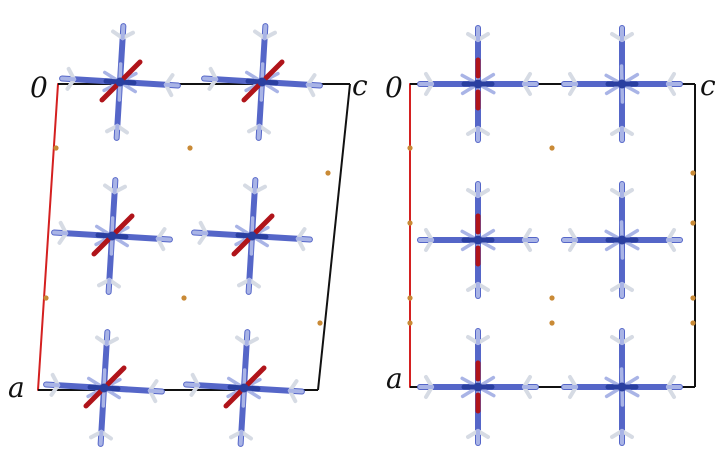 The image size is (715, 460). What do you see at coordinates (707, 85) in the screenshot?
I see `right-c-axis-label: c` at bounding box center [707, 85].